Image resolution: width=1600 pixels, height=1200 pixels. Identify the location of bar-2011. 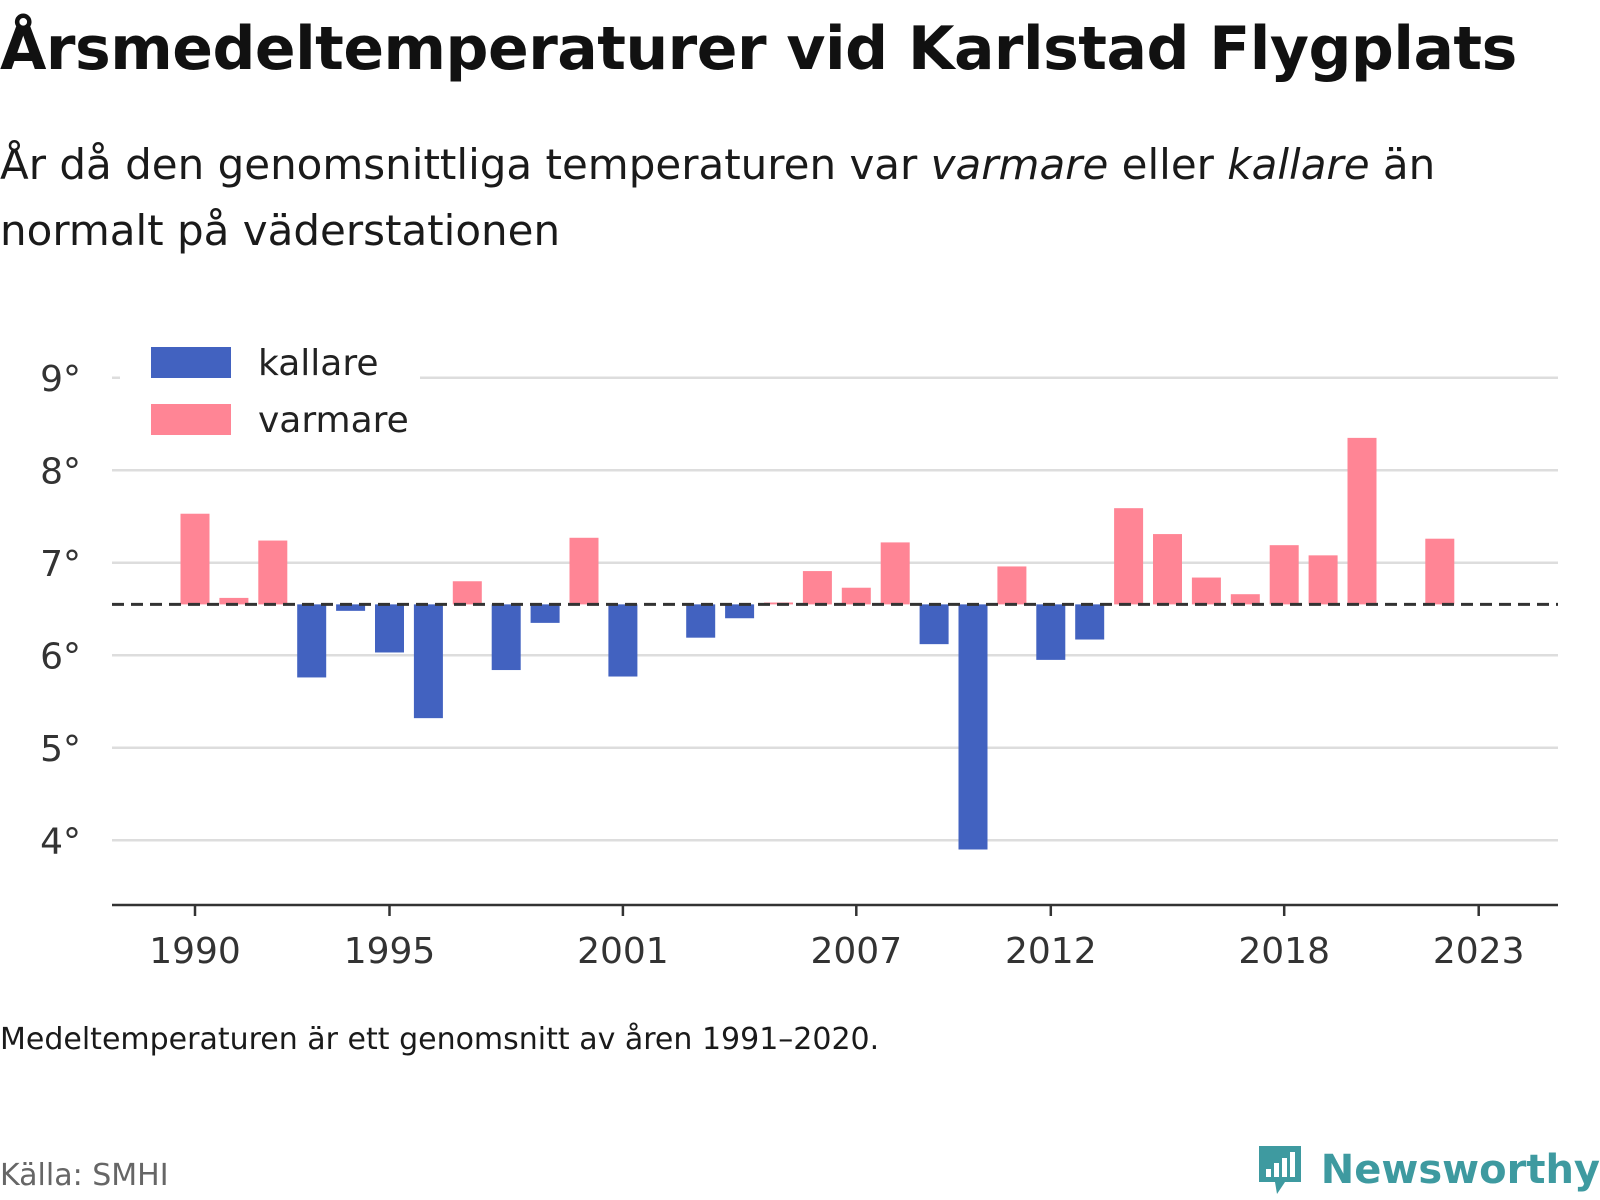
(1012, 585).